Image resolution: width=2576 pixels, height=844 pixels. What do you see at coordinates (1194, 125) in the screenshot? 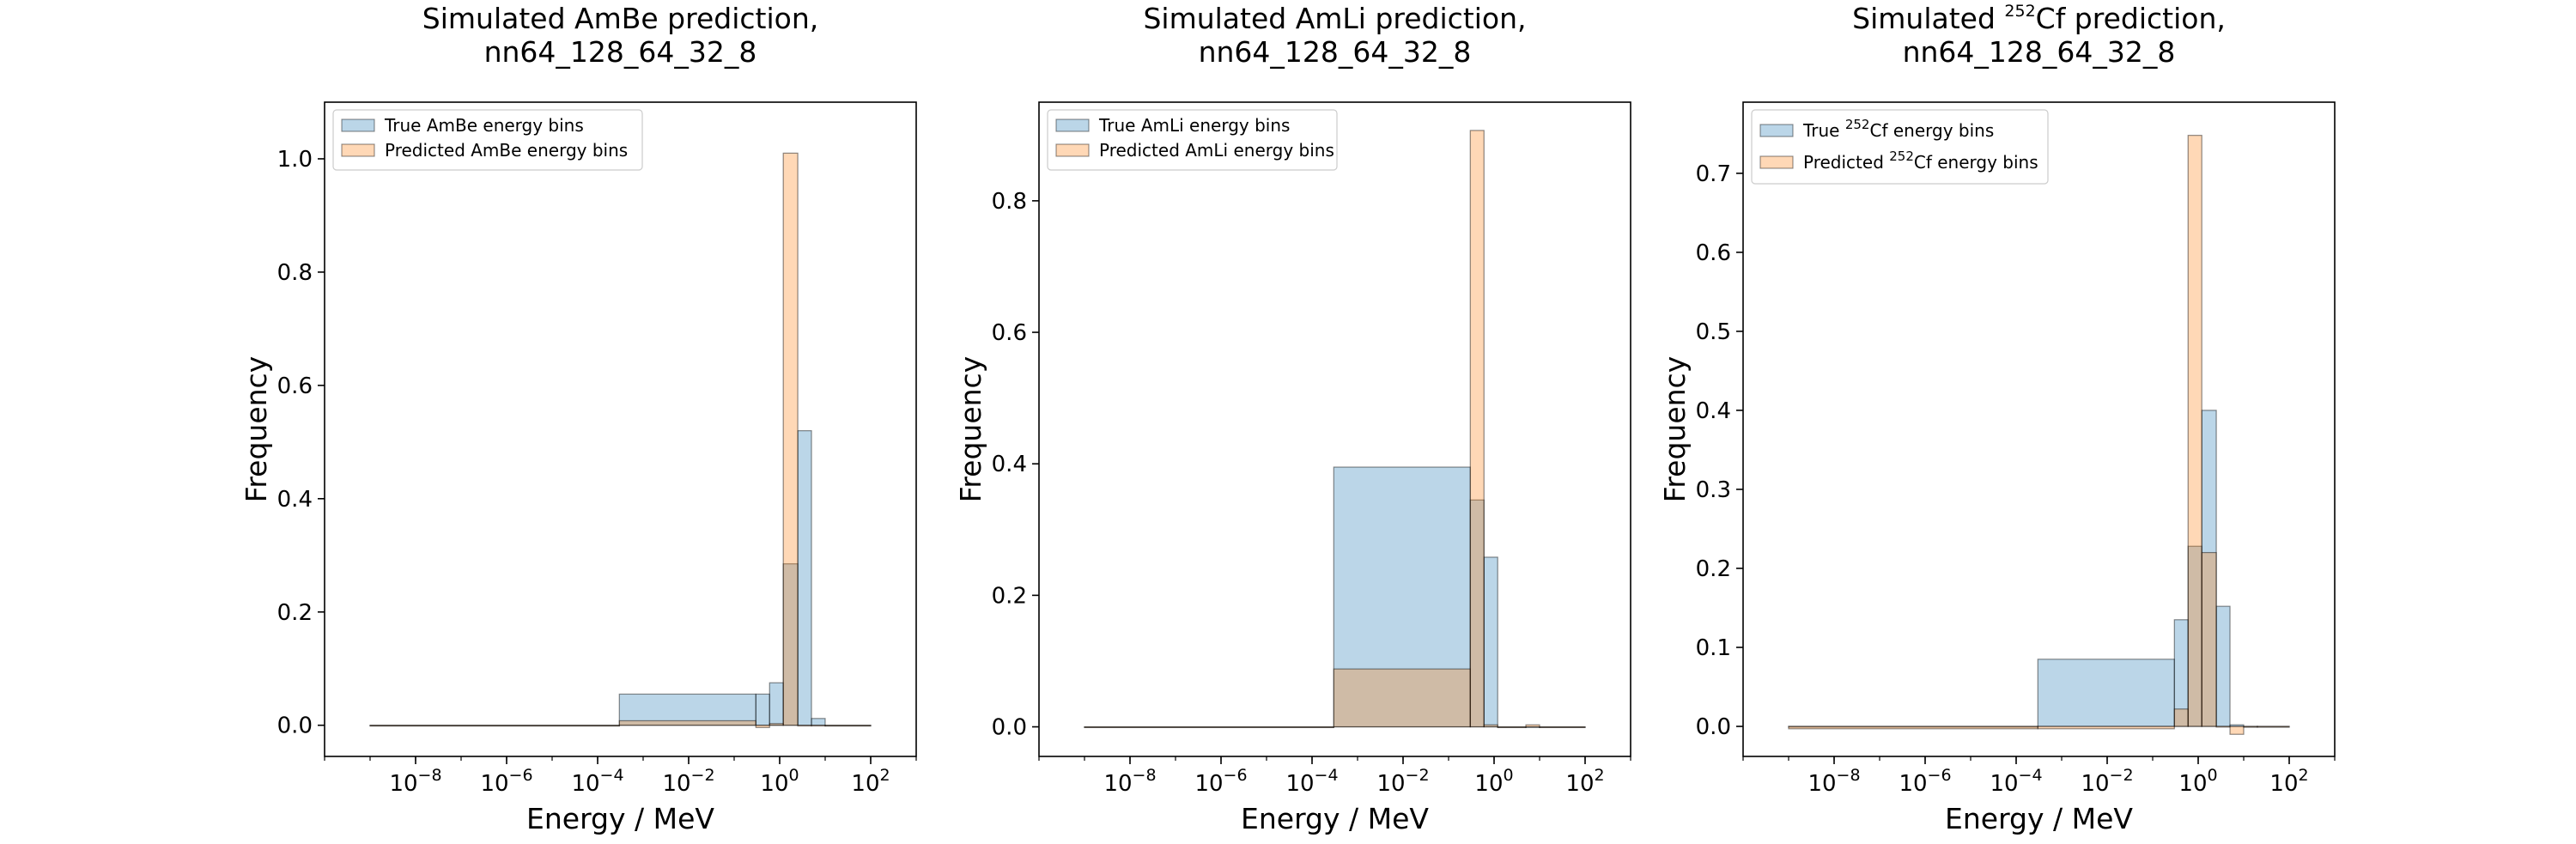
I see `legend-entry-label: True AmLi energy bins` at bounding box center [1194, 125].